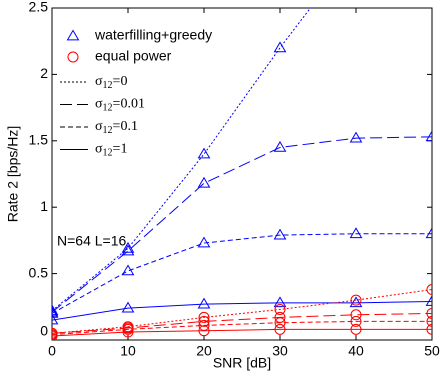  What do you see at coordinates (13, 174) in the screenshot?
I see `y-axis-label: Rate 2 [bps/Hz]` at bounding box center [13, 174].